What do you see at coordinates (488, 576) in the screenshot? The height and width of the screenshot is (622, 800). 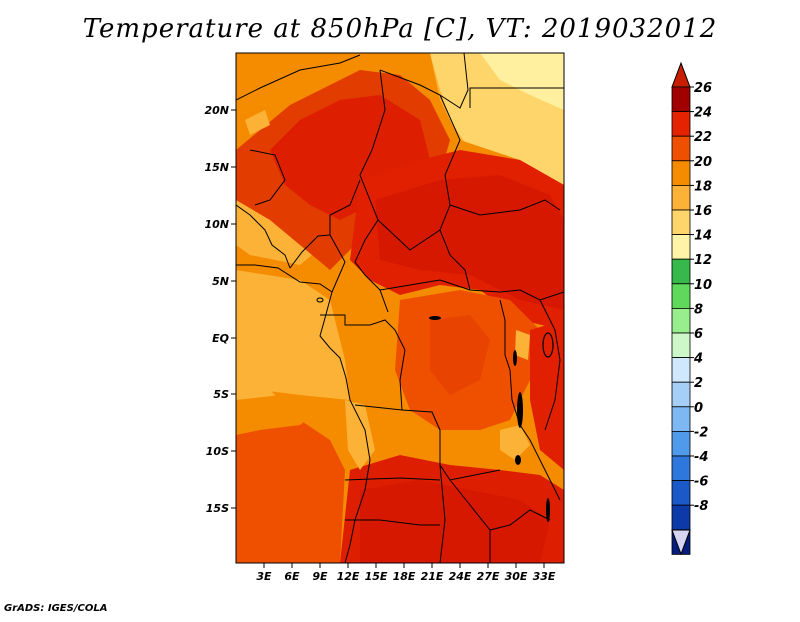 I see `lon-label-27e: 27E` at bounding box center [488, 576].